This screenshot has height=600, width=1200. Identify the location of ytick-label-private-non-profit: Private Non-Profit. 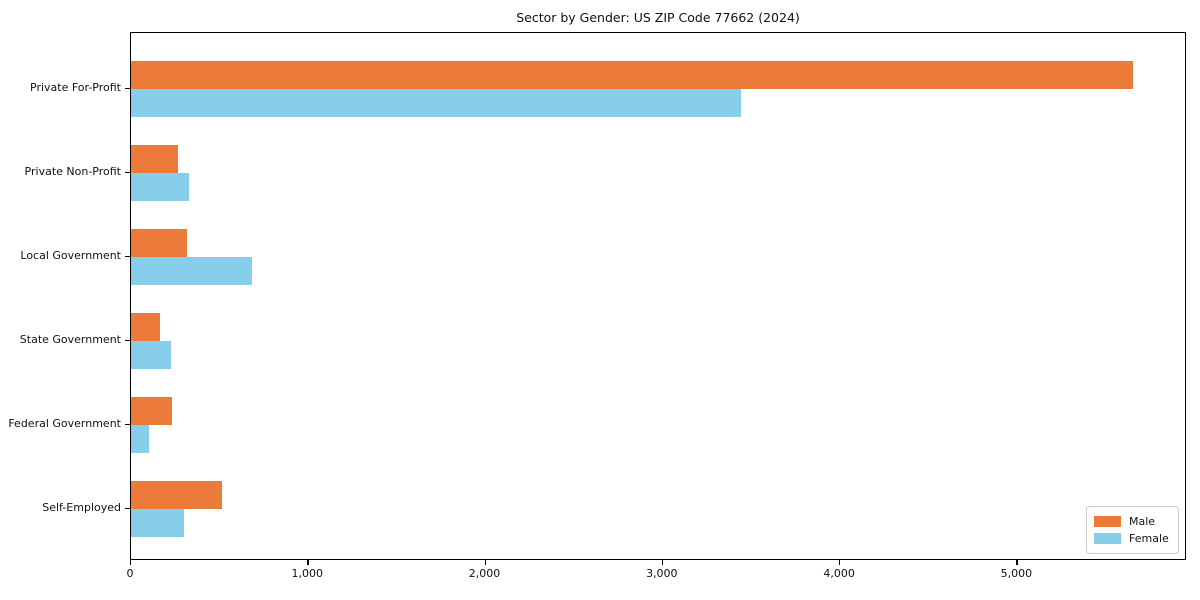
(72, 171).